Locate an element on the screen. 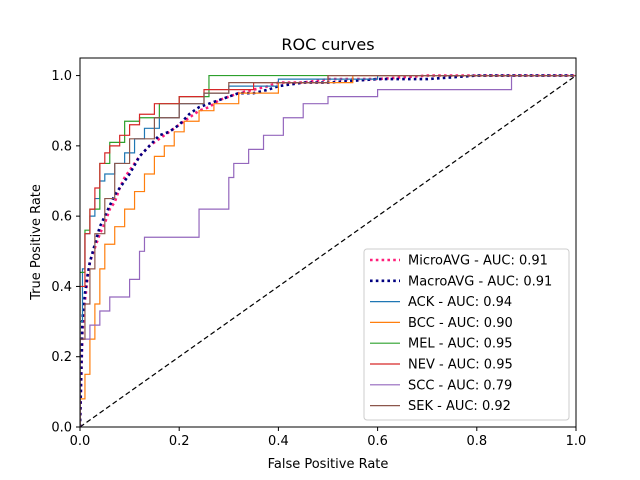 The width and height of the screenshot is (640, 480). legend-entry-label: MicroAVG - AUC: 0.91 is located at coordinates (478, 261).